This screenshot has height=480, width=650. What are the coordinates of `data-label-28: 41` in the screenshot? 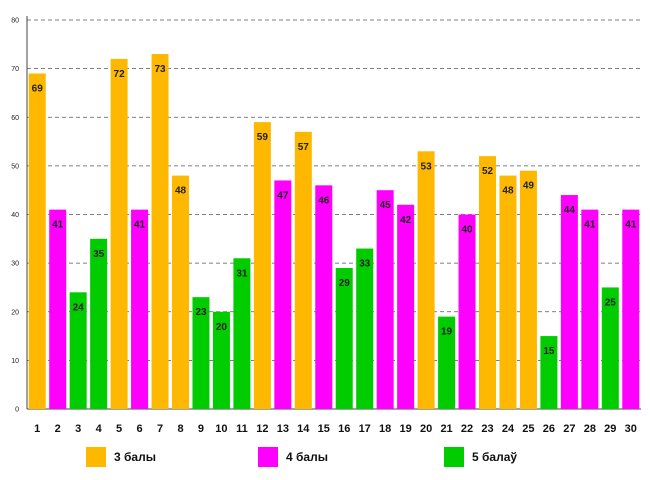 It's located at (590, 225).